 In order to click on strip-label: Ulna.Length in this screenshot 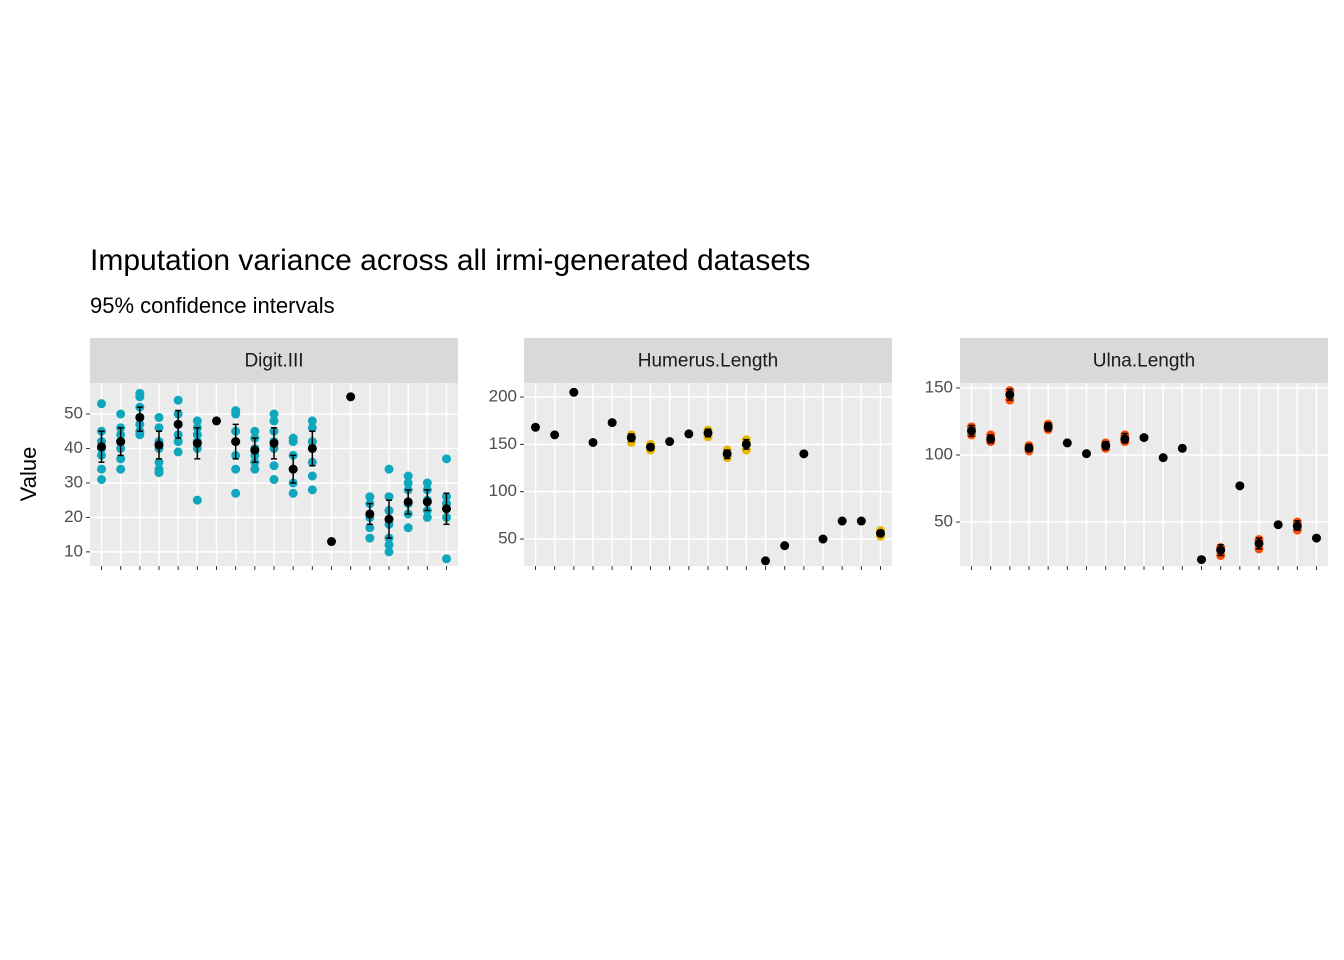, I will do `click(1144, 361)`.